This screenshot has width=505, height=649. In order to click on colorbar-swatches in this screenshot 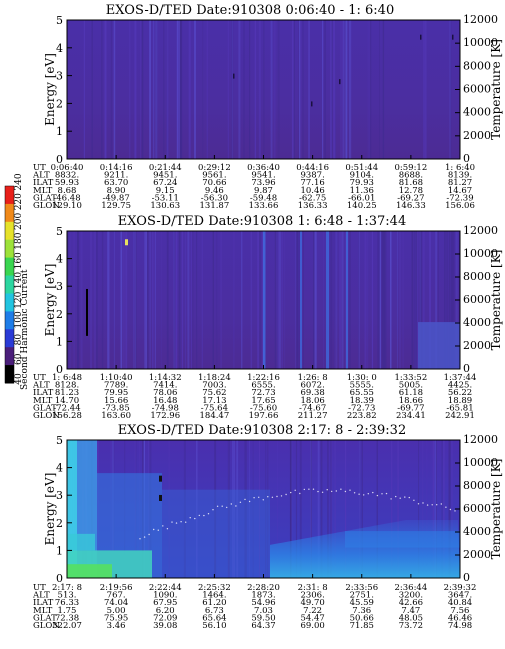, I will do `click(9, 284)`.